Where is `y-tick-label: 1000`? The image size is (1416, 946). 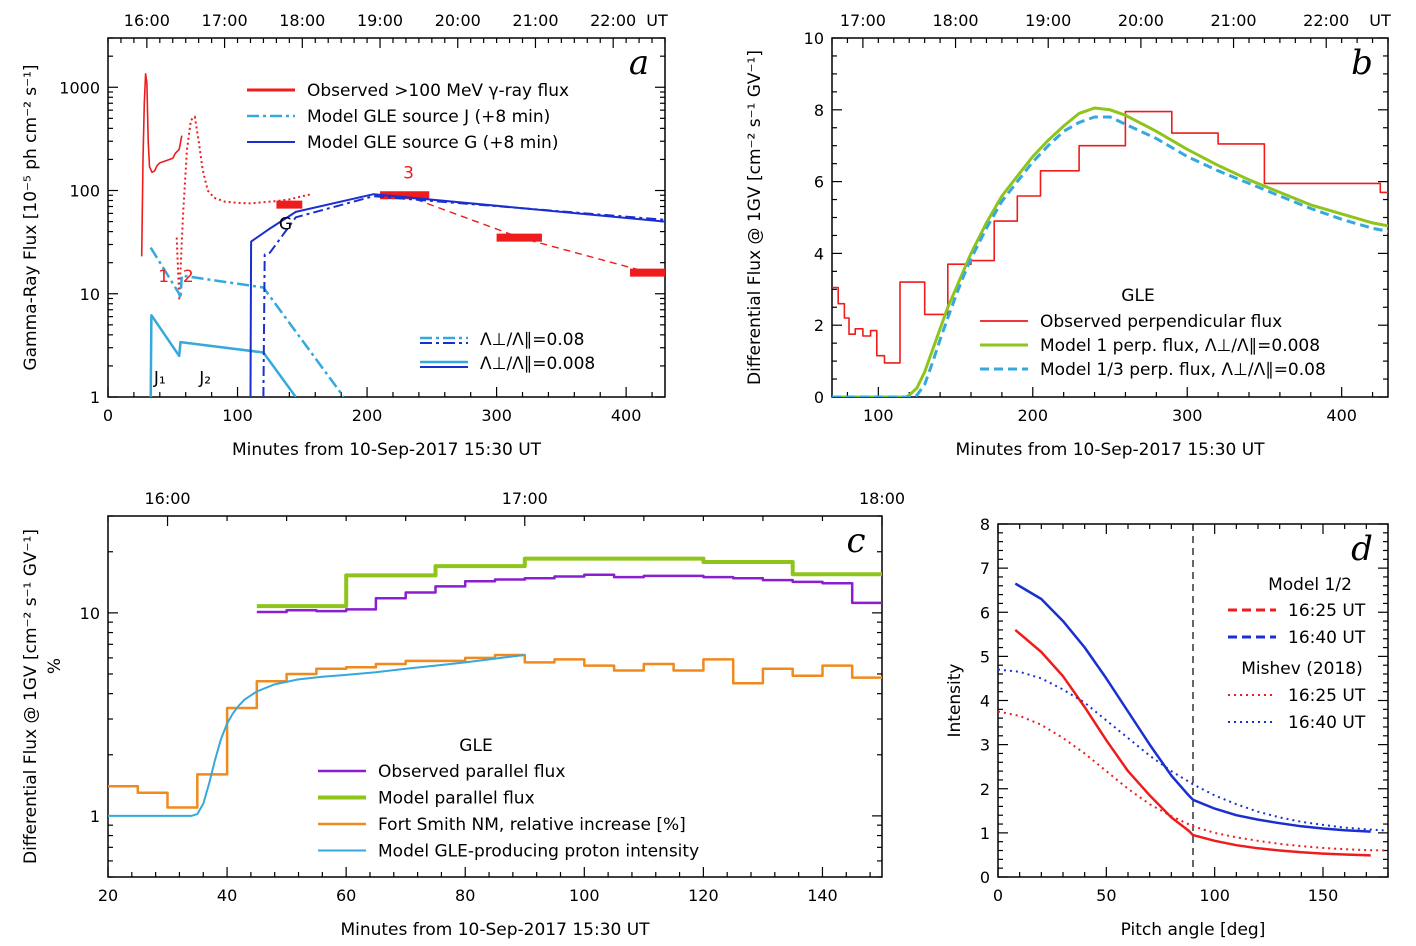
y-tick-label: 1000 is located at coordinates (79, 87).